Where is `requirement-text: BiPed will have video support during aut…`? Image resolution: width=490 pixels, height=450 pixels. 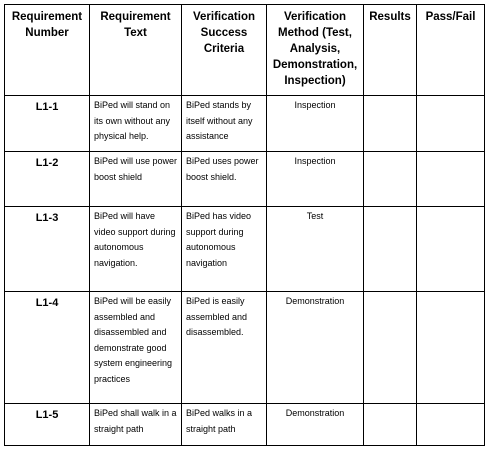 requirement-text: BiPed will have video support during aut… is located at coordinates (135, 249).